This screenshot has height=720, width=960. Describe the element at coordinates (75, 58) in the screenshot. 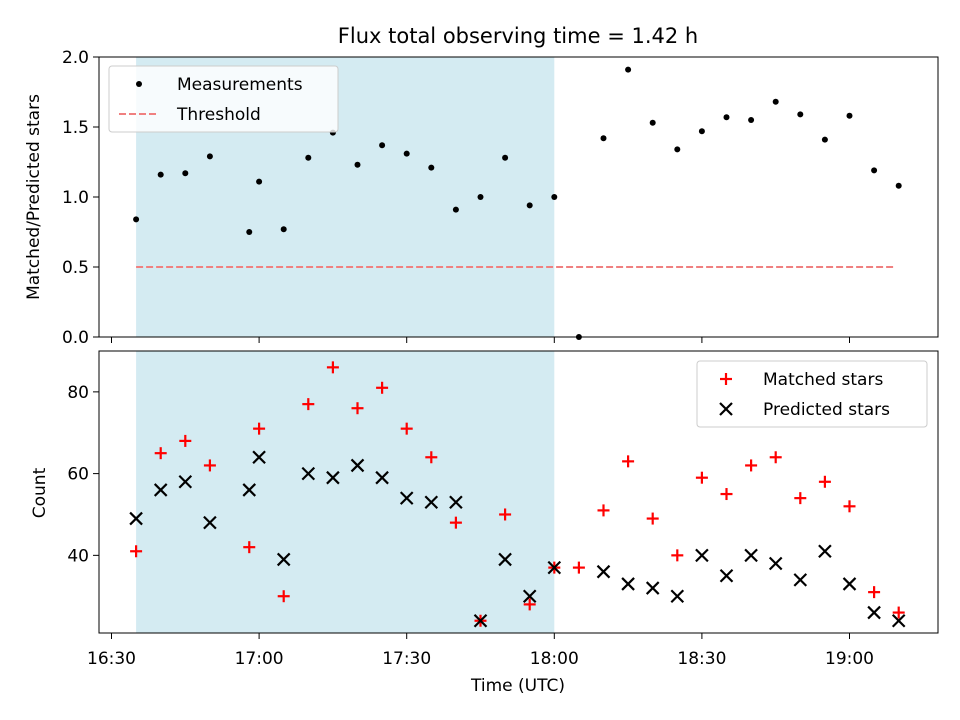

I see `top-y-tick-label: 2.0` at that location.